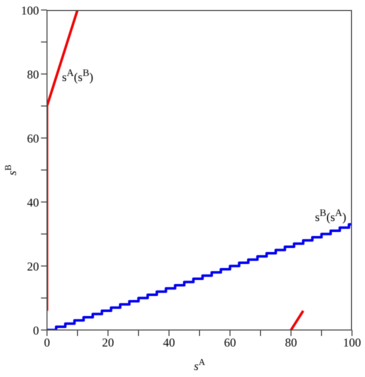 This screenshot has width=365, height=377. Describe the element at coordinates (78, 76) in the screenshot. I see `annotation: s$^{A}$(s$^{B}$)` at that location.